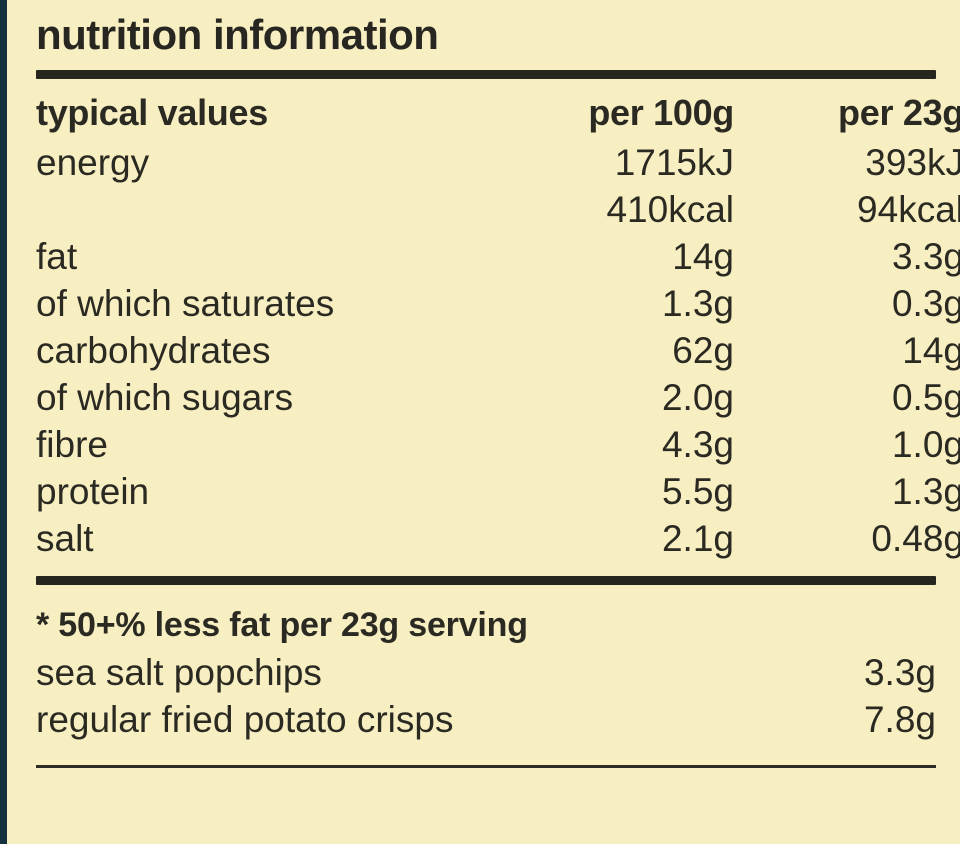 The width and height of the screenshot is (960, 844). I want to click on table-row: salt 2.1g 0.48g, so click(498, 538).